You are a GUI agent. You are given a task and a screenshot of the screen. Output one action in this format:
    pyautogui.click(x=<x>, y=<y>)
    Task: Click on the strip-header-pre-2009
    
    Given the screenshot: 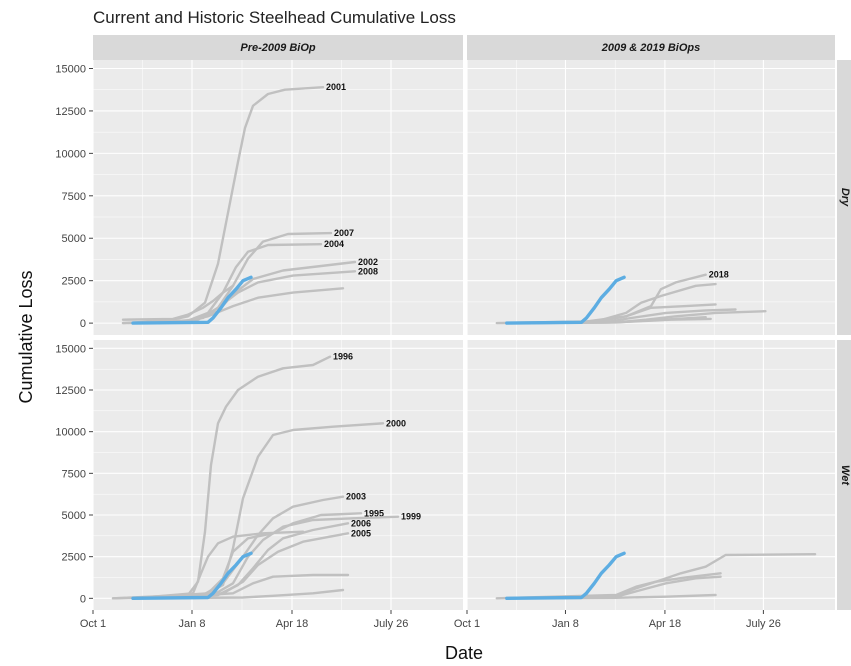 What is the action you would take?
    pyautogui.click(x=278, y=47)
    